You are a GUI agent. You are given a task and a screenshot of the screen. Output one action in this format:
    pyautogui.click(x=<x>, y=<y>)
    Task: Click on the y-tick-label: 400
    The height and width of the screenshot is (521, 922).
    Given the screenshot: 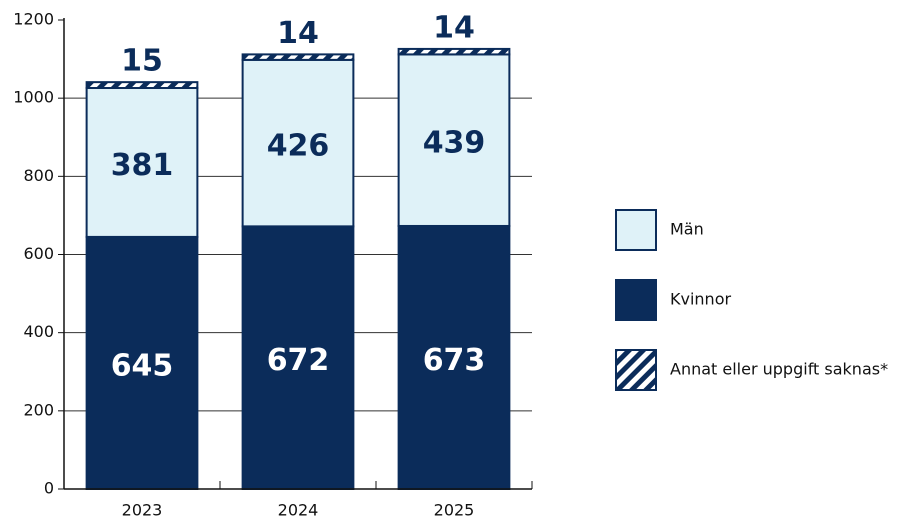 What is the action you would take?
    pyautogui.click(x=38, y=331)
    